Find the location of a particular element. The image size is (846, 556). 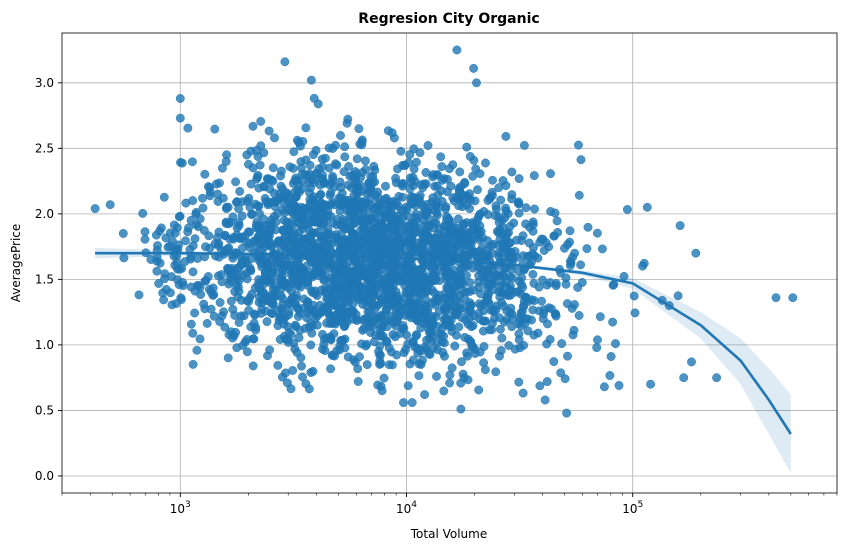

y-tick-label: 2.0 is located at coordinates (44, 214).